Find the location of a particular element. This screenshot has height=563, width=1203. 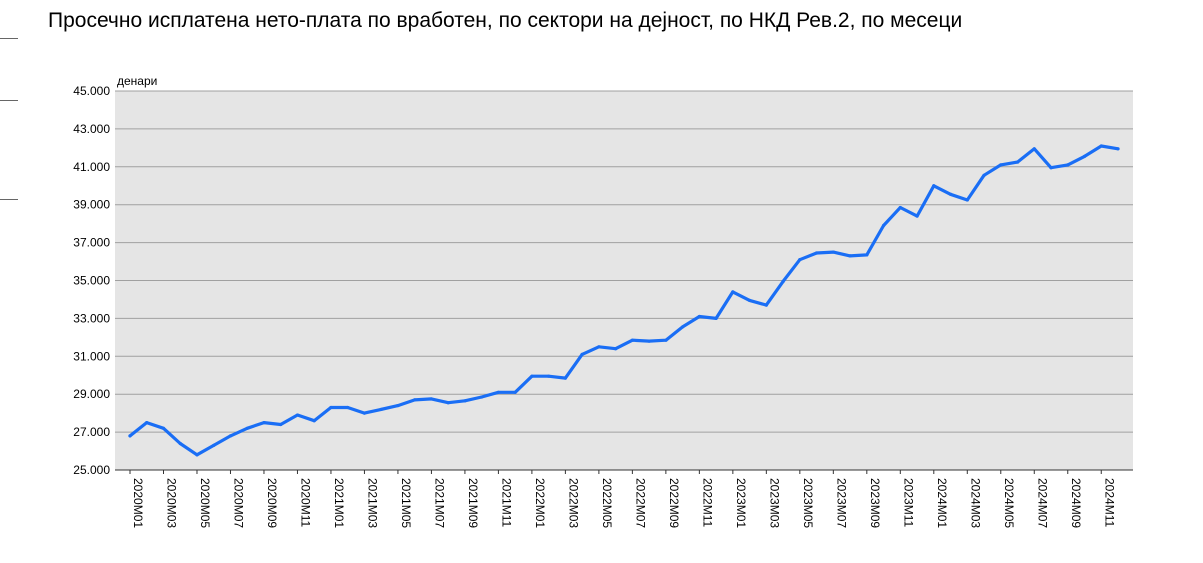

x-tick-label: 2020M07 is located at coordinates (238, 503).